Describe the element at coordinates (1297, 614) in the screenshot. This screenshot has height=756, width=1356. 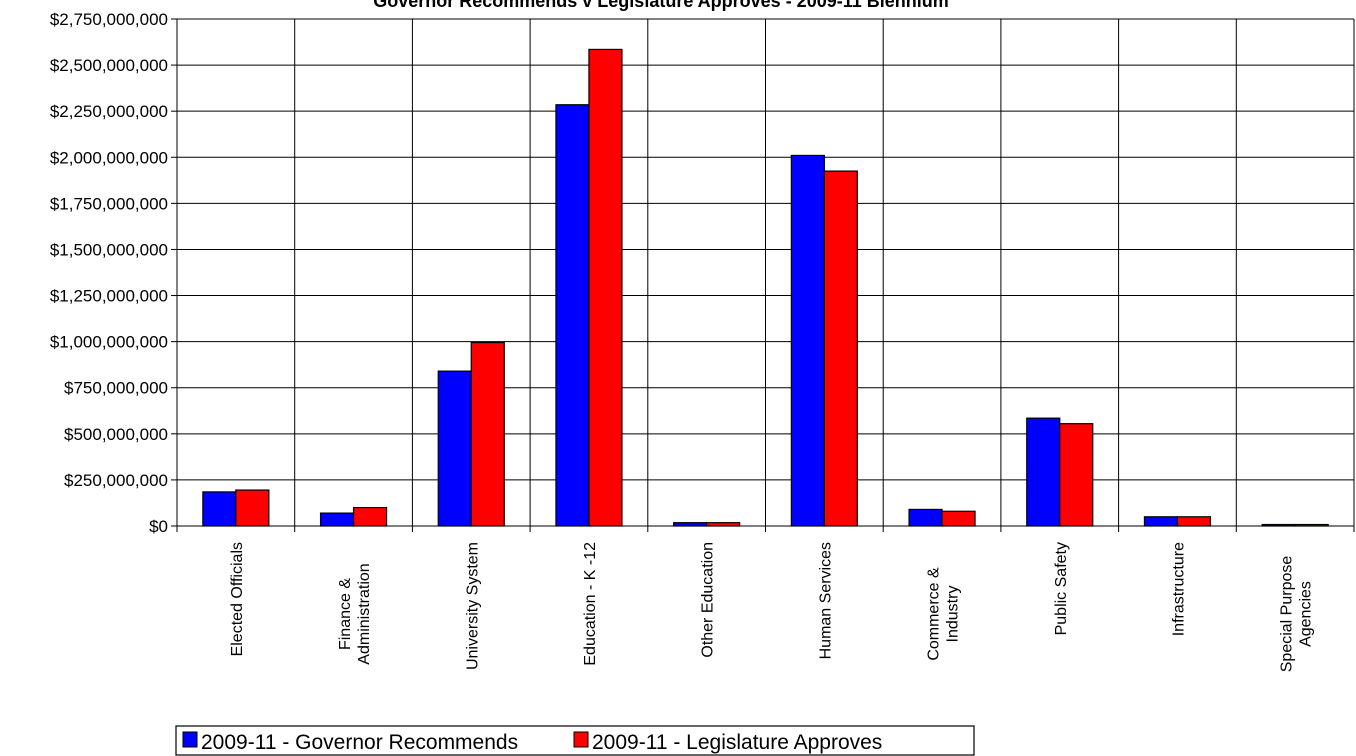
I see `x-tick-label: Special Purpose Agencies` at that location.